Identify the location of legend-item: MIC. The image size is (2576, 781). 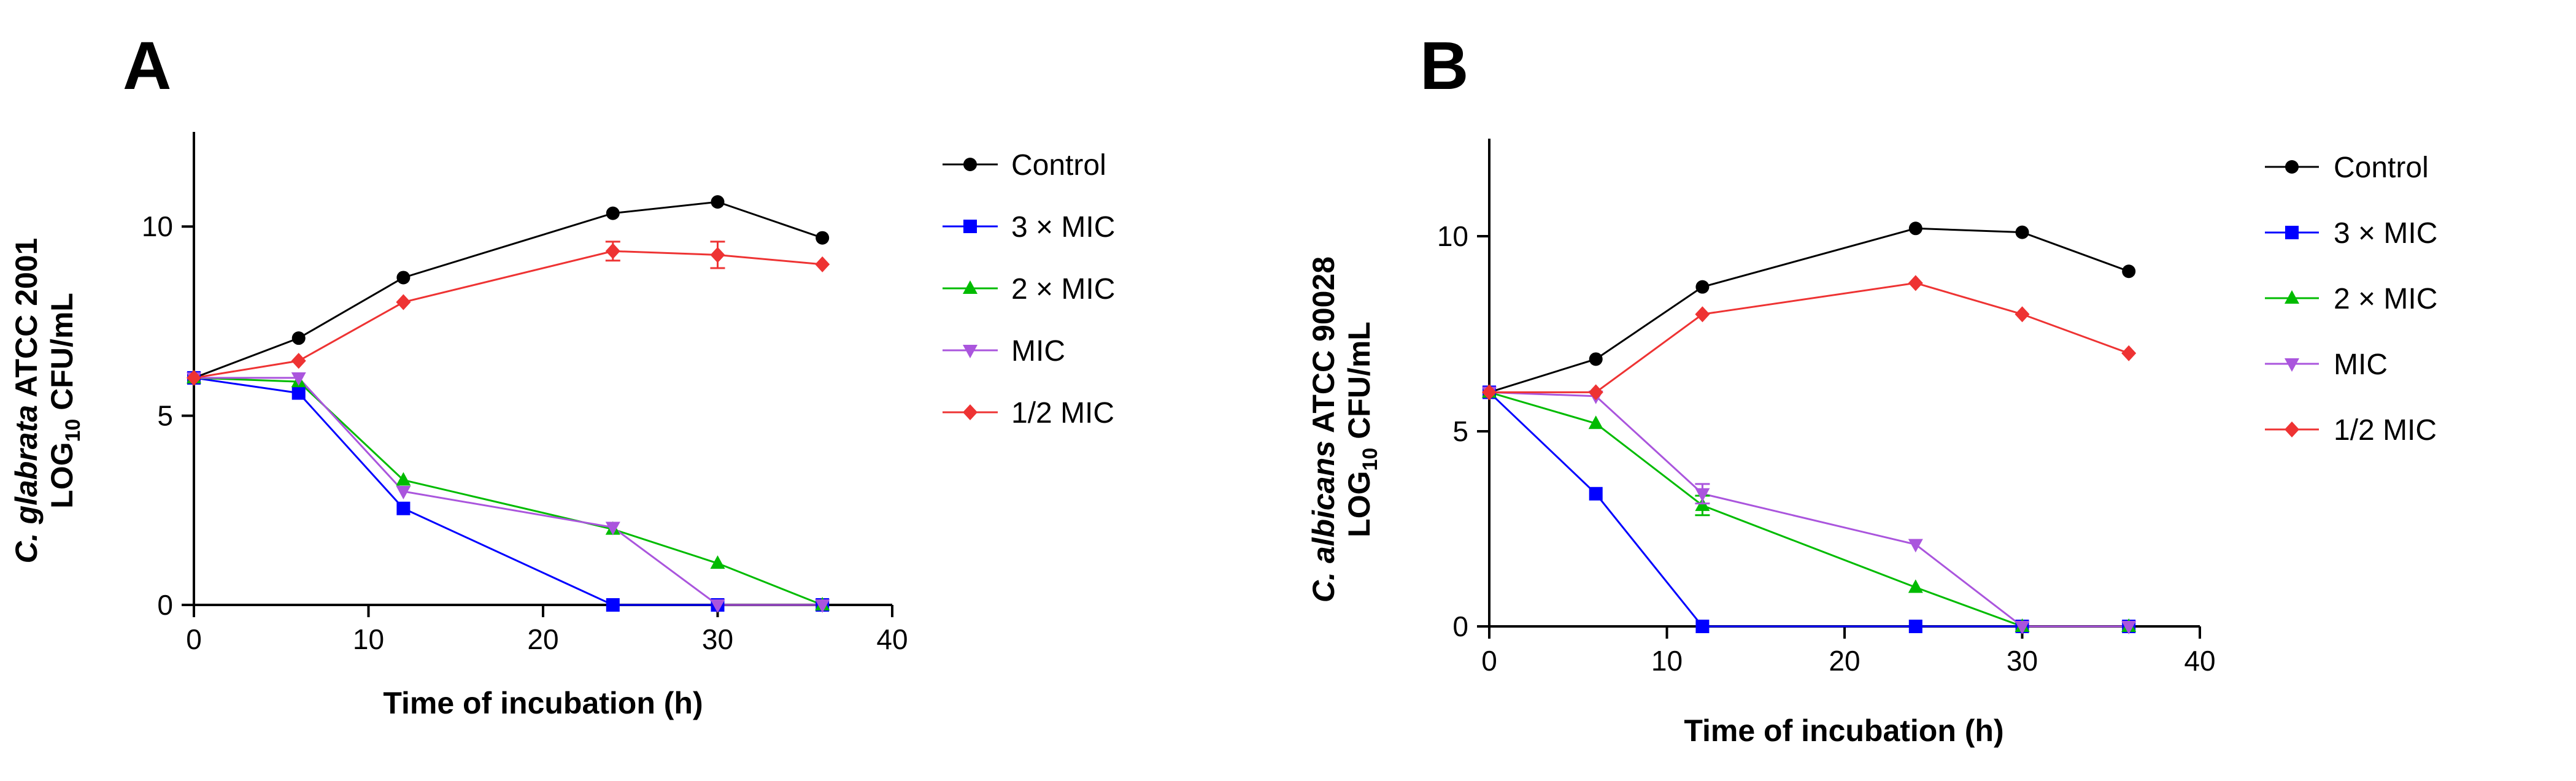
(1004, 351).